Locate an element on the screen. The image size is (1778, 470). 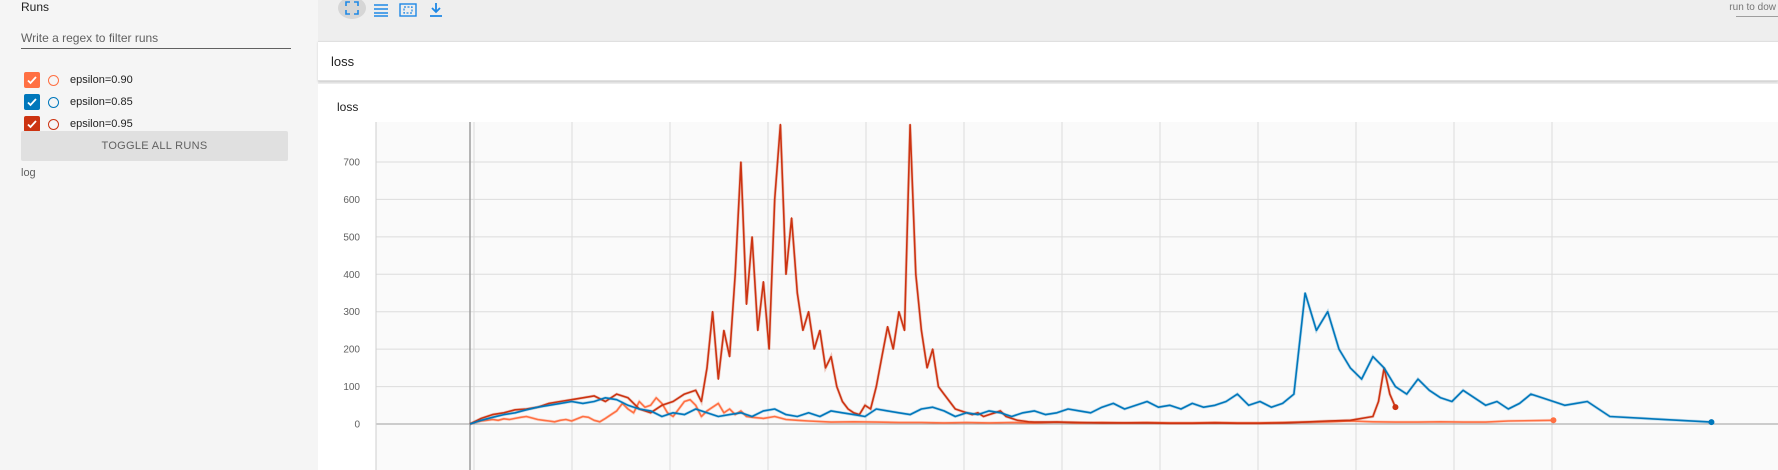
regex-filter-input is located at coordinates (156, 38).